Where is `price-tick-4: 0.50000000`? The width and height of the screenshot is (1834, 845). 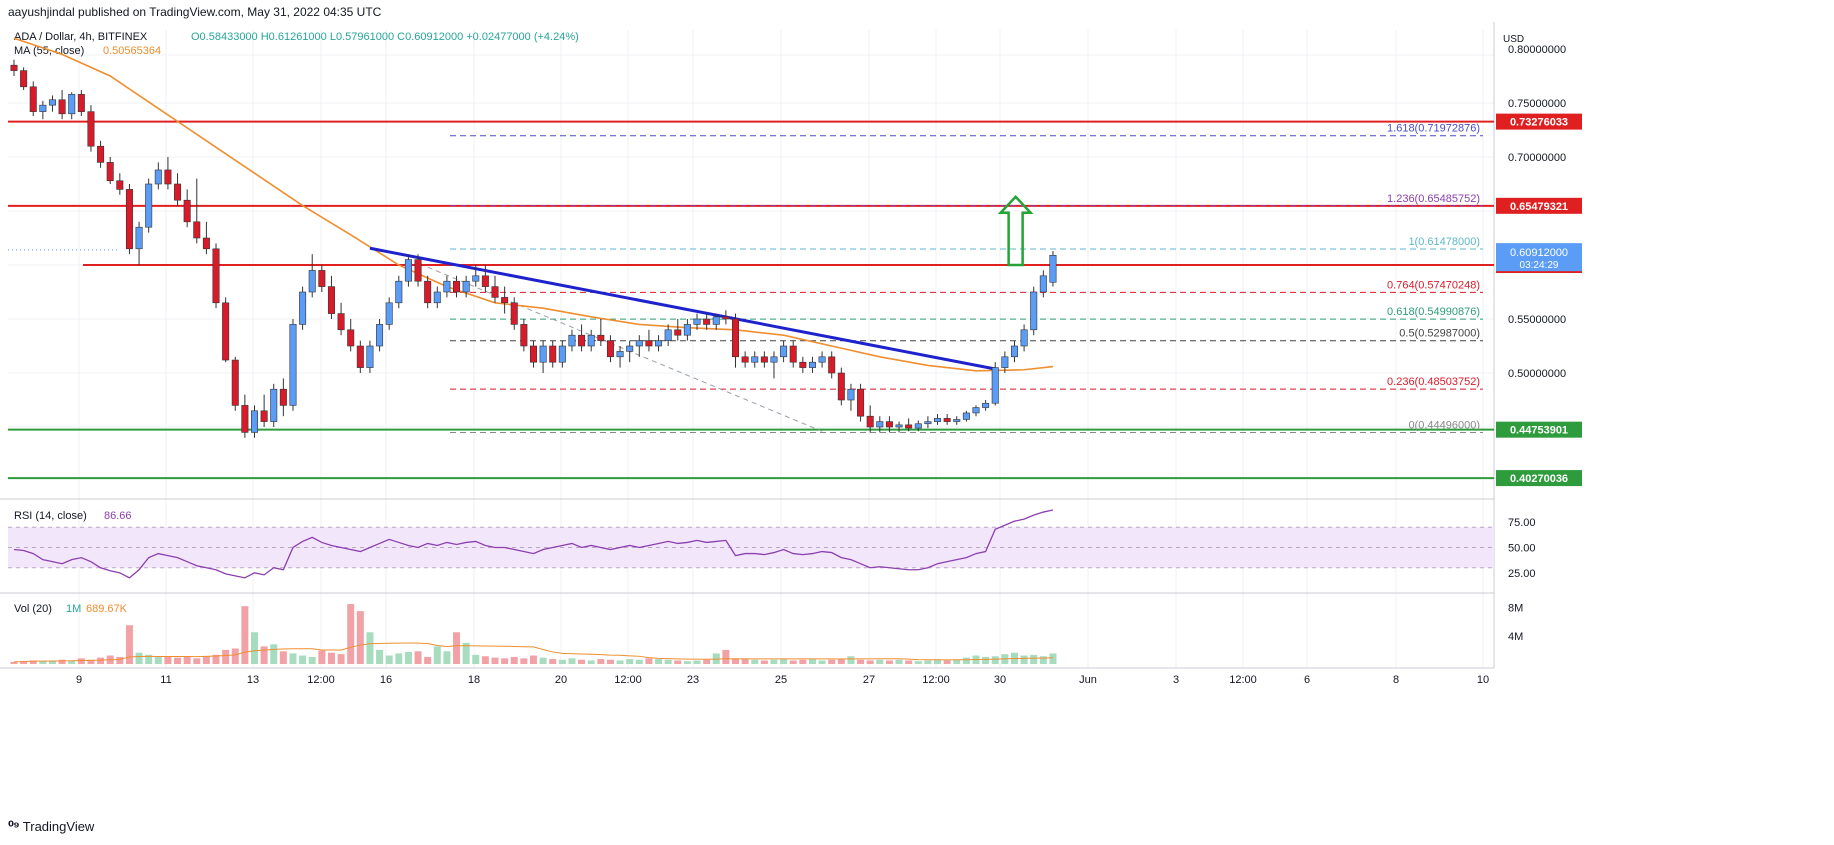
price-tick-4: 0.50000000 is located at coordinates (1537, 374).